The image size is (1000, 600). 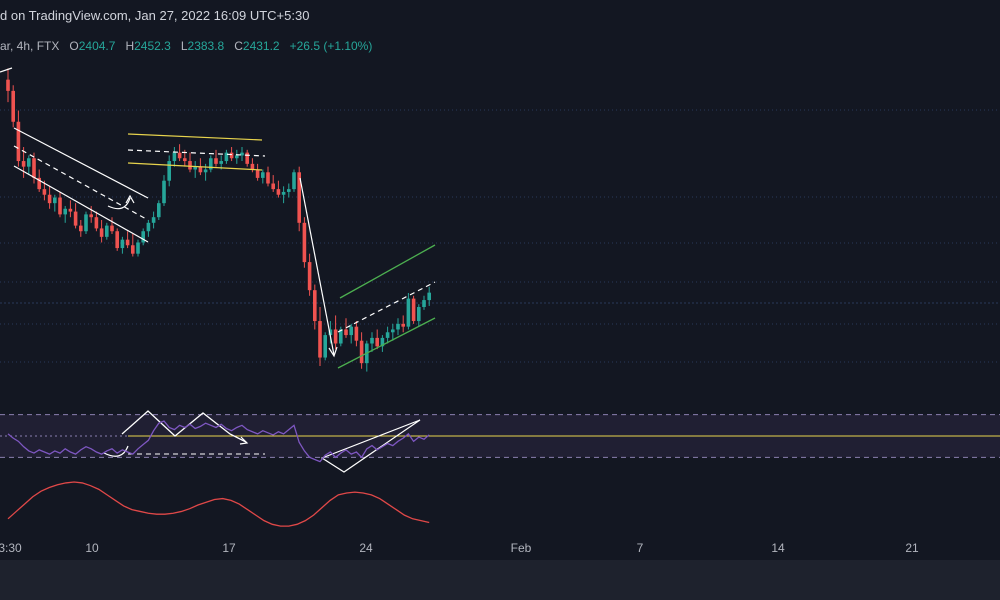 I want to click on rsi-pane, so click(x=500, y=441).